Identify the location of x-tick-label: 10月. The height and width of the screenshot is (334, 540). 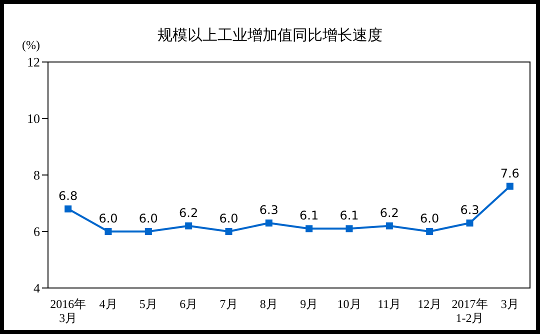
(349, 304).